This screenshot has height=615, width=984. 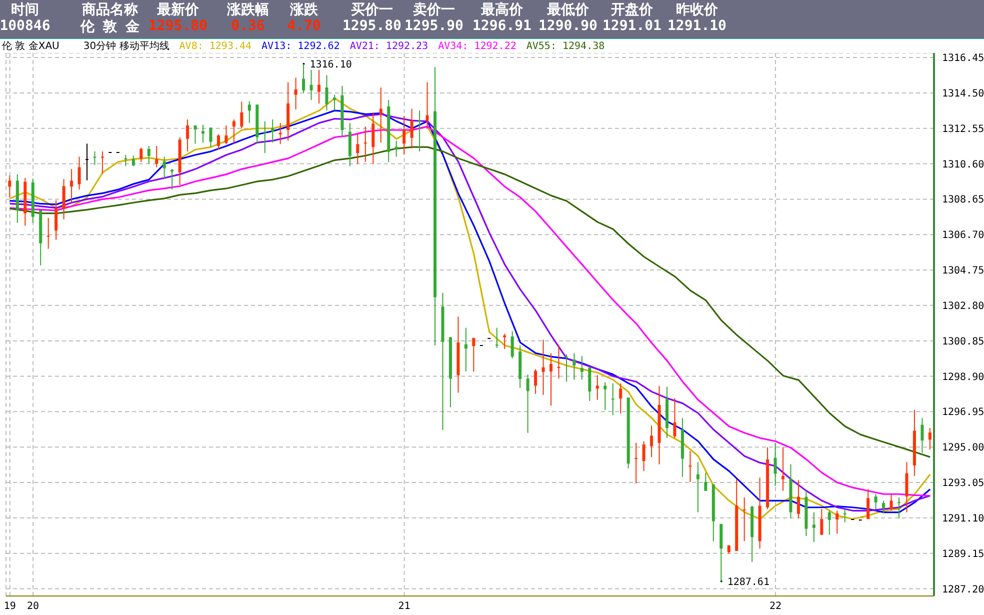 What do you see at coordinates (110, 27) in the screenshot?
I see `text: 伦 敦 金` at bounding box center [110, 27].